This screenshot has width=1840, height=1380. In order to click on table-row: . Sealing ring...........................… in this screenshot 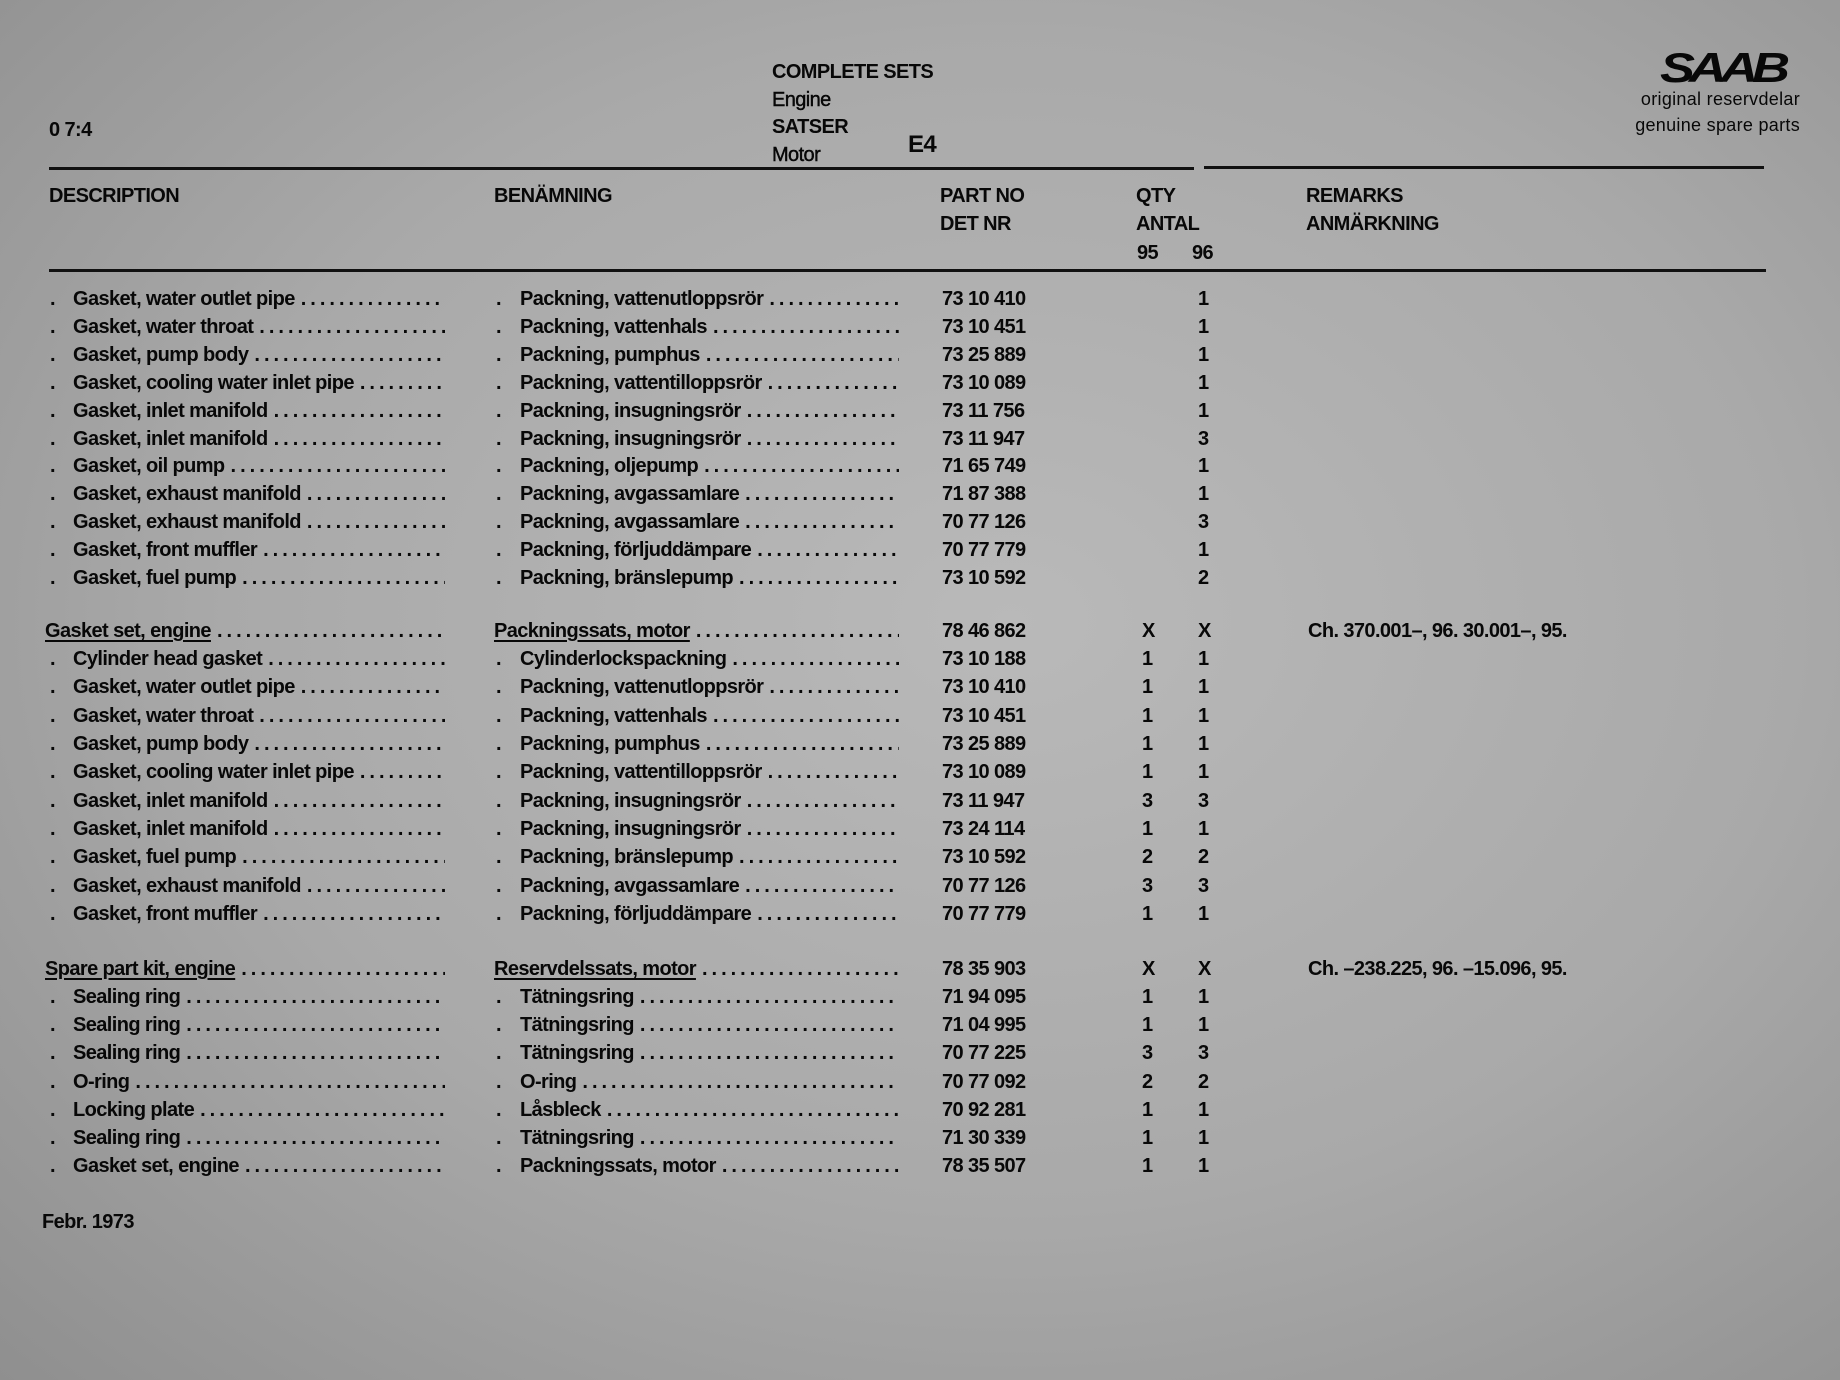, I will do `click(920, 1141)`.